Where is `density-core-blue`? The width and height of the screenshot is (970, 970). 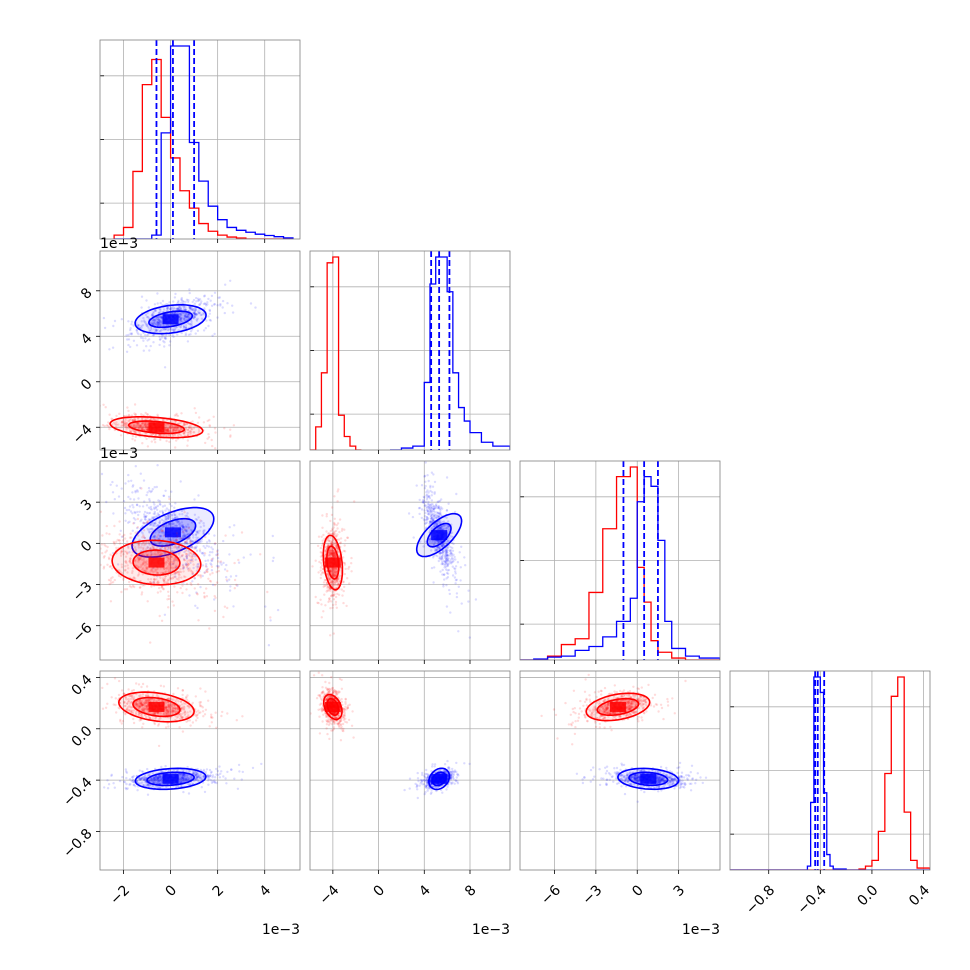
density-core-blue is located at coordinates (170, 778).